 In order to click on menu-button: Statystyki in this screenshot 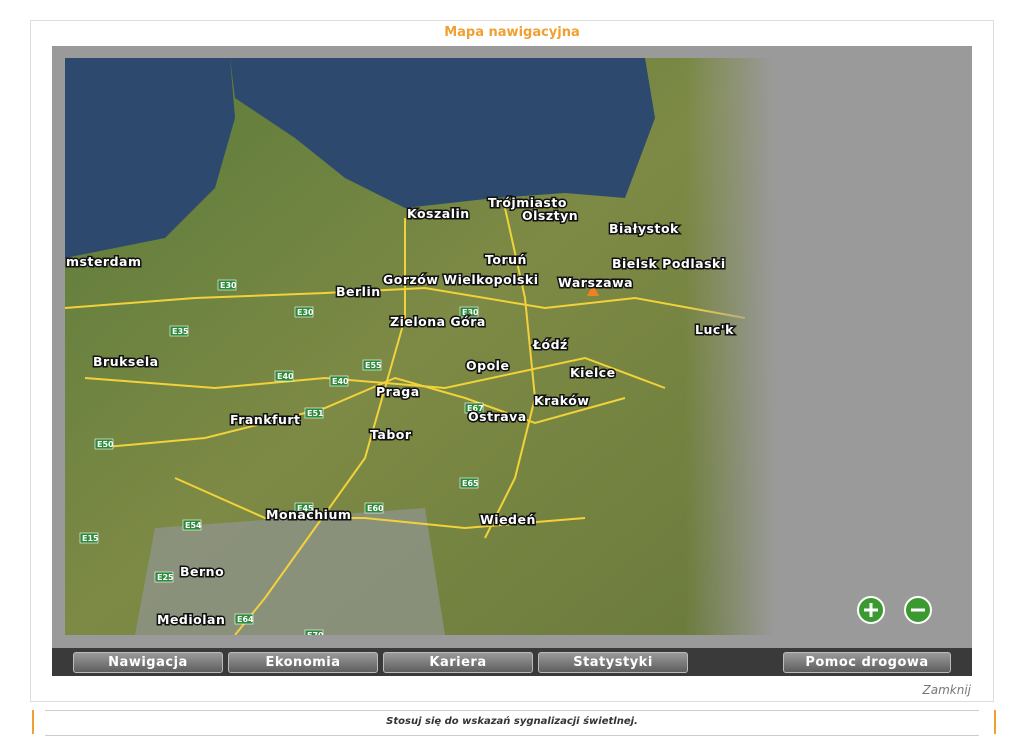, I will do `click(613, 662)`.